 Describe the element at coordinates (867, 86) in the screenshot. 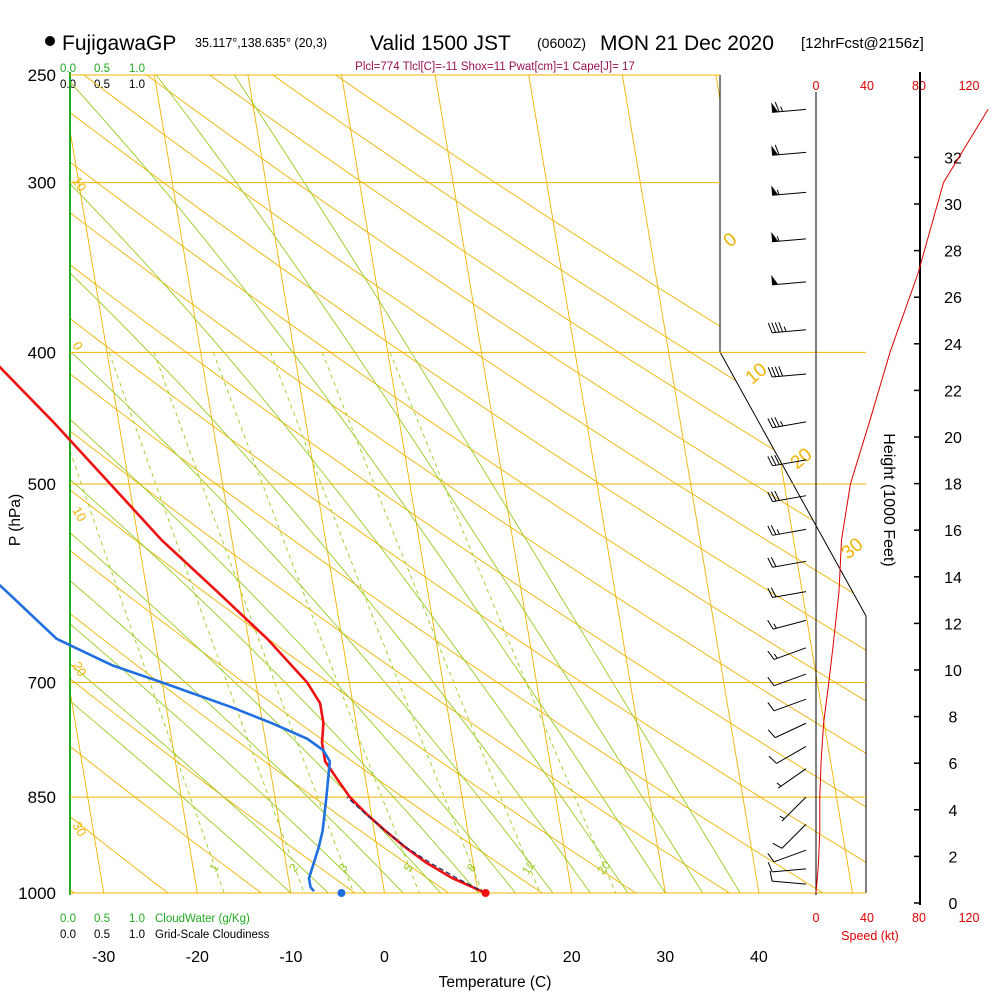

I see `speed-tick-40-top: 40` at that location.